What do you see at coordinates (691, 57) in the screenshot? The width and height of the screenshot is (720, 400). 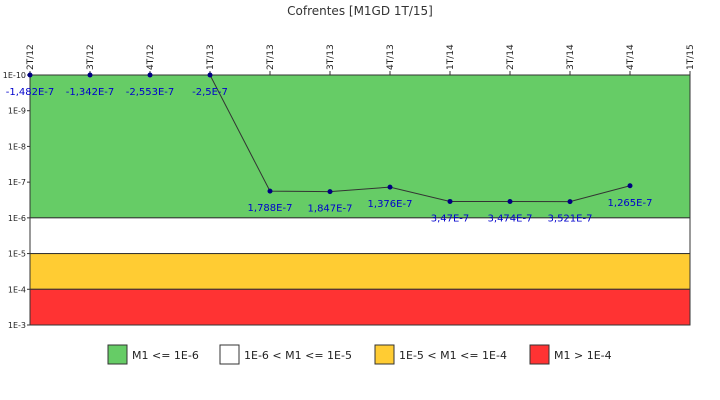 I see `x-tick-label: 1T/15` at bounding box center [691, 57].